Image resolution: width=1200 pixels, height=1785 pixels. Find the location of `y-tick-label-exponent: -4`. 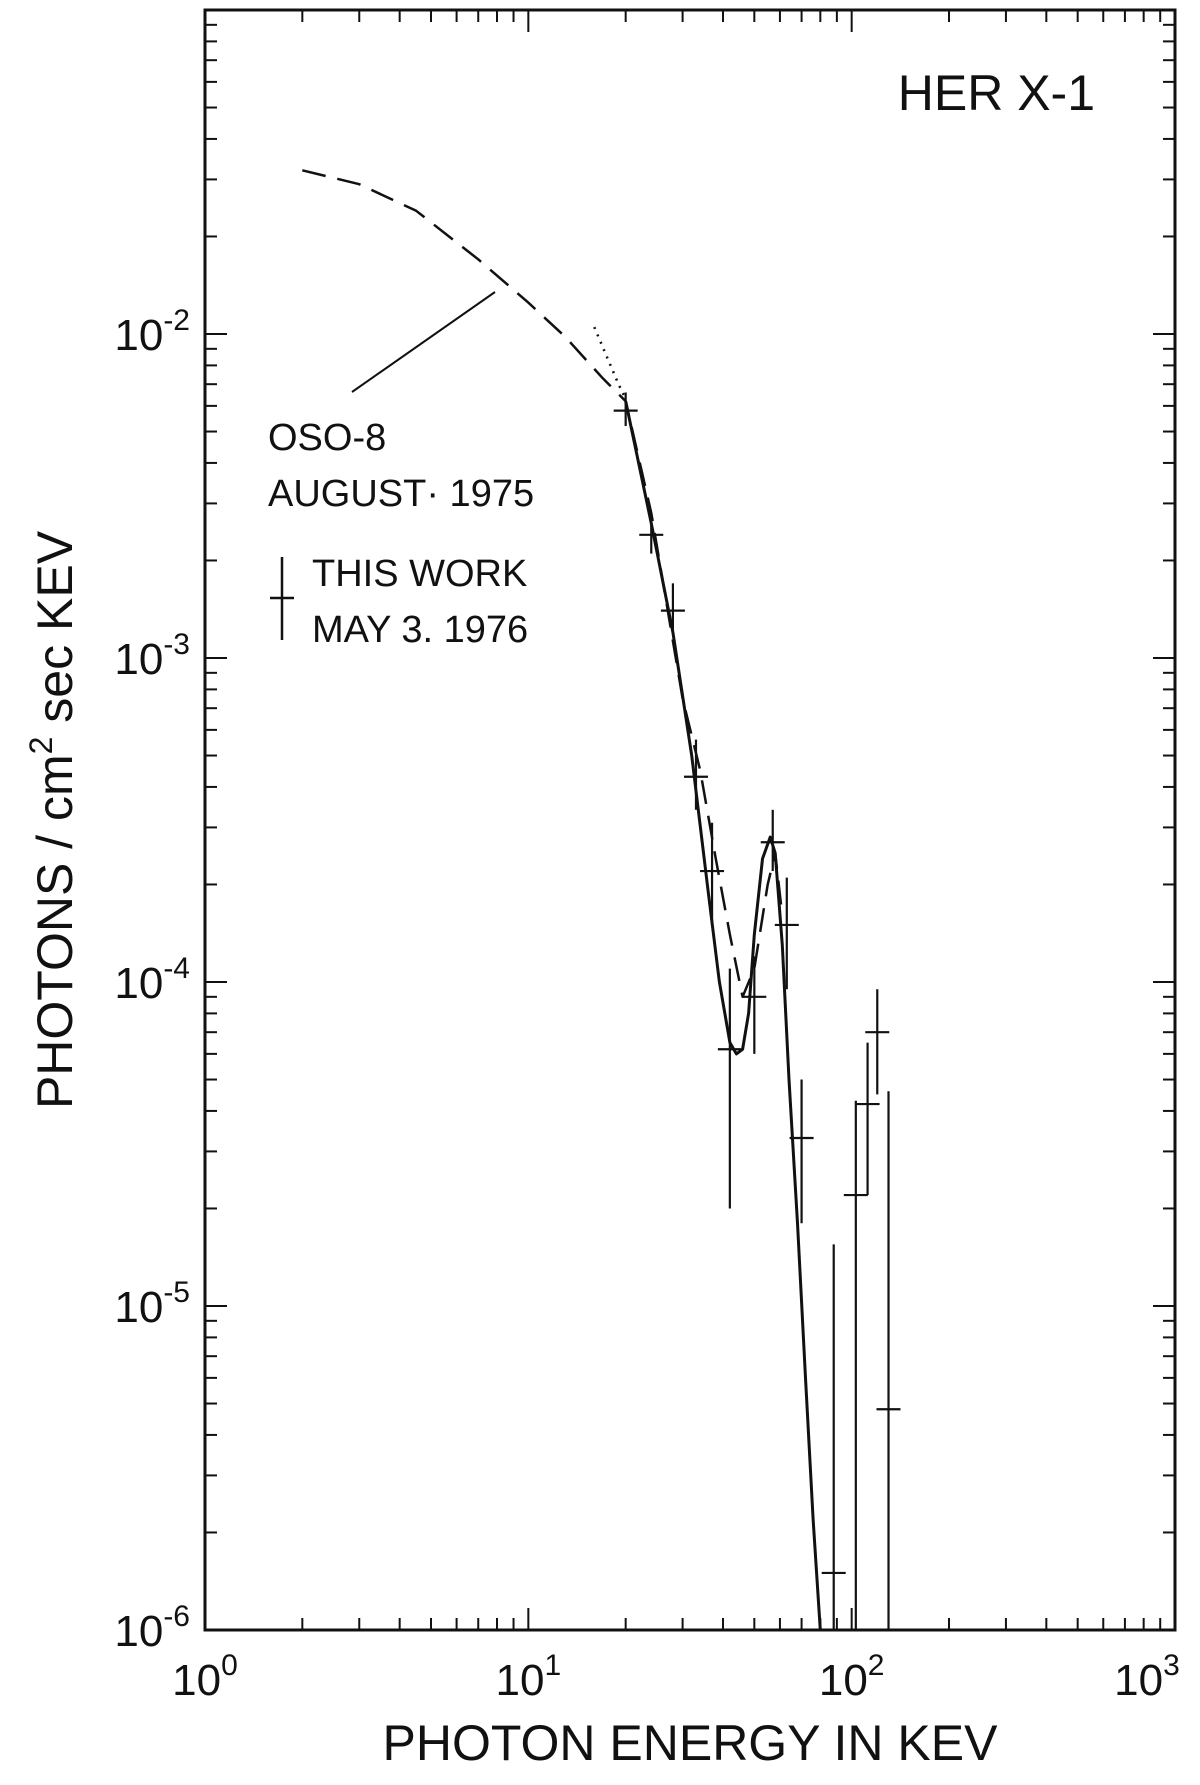

y-tick-label-exponent: -4 is located at coordinates (176, 968).